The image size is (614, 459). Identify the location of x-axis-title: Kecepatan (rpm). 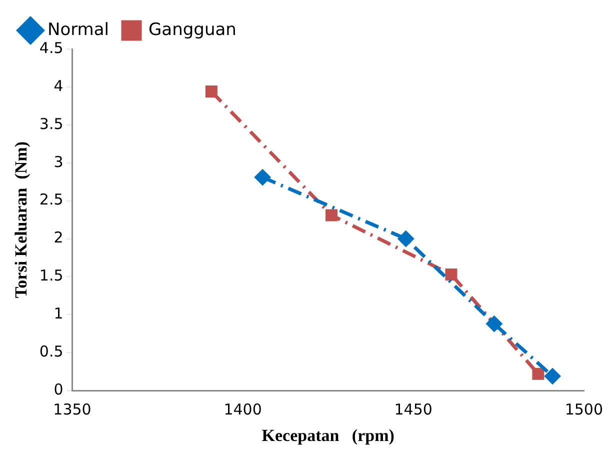
(328, 436).